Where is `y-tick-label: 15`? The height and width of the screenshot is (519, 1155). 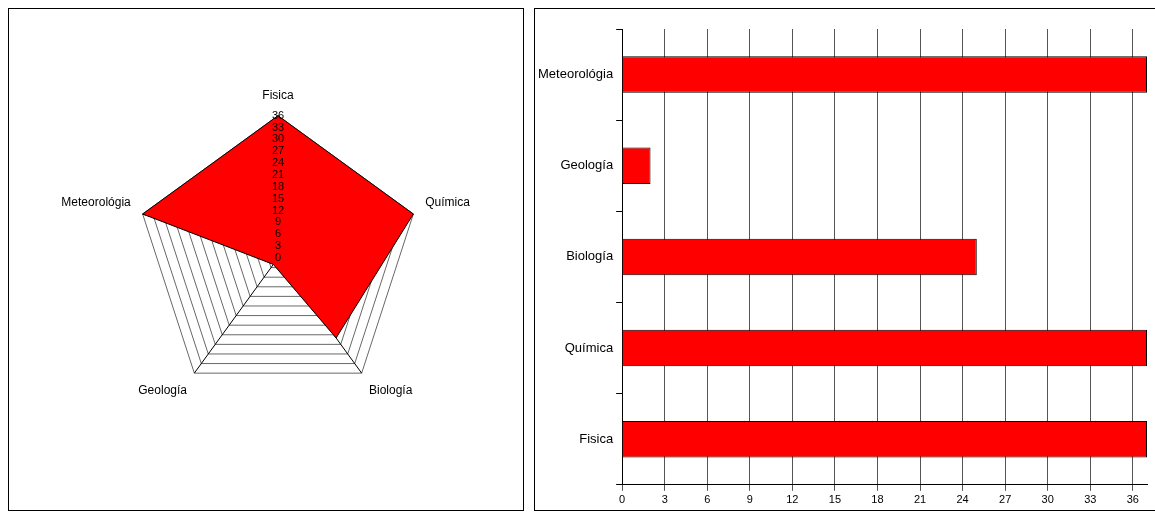 y-tick-label: 15 is located at coordinates (278, 197).